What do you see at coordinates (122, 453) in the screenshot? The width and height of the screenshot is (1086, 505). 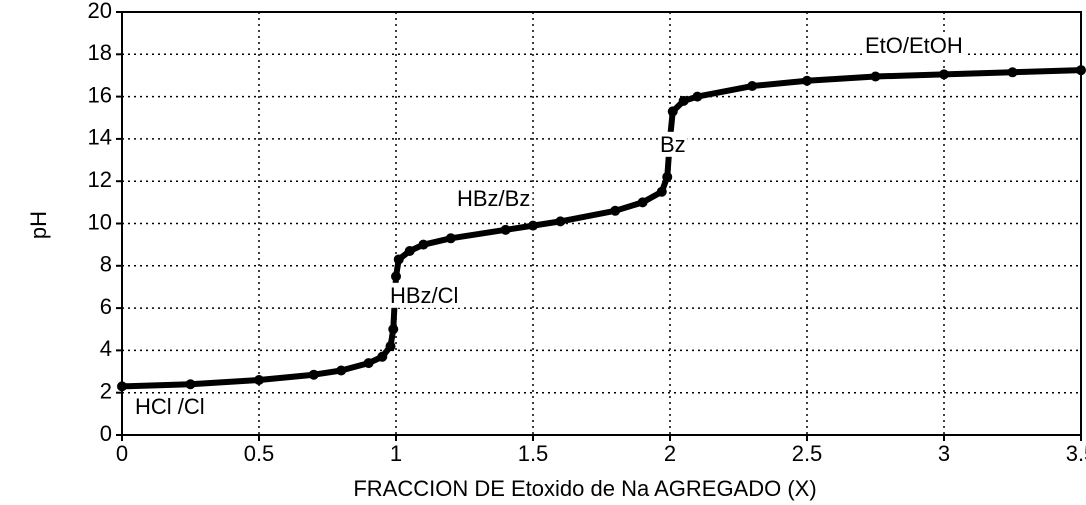 I see `x-tick-label: 0` at bounding box center [122, 453].